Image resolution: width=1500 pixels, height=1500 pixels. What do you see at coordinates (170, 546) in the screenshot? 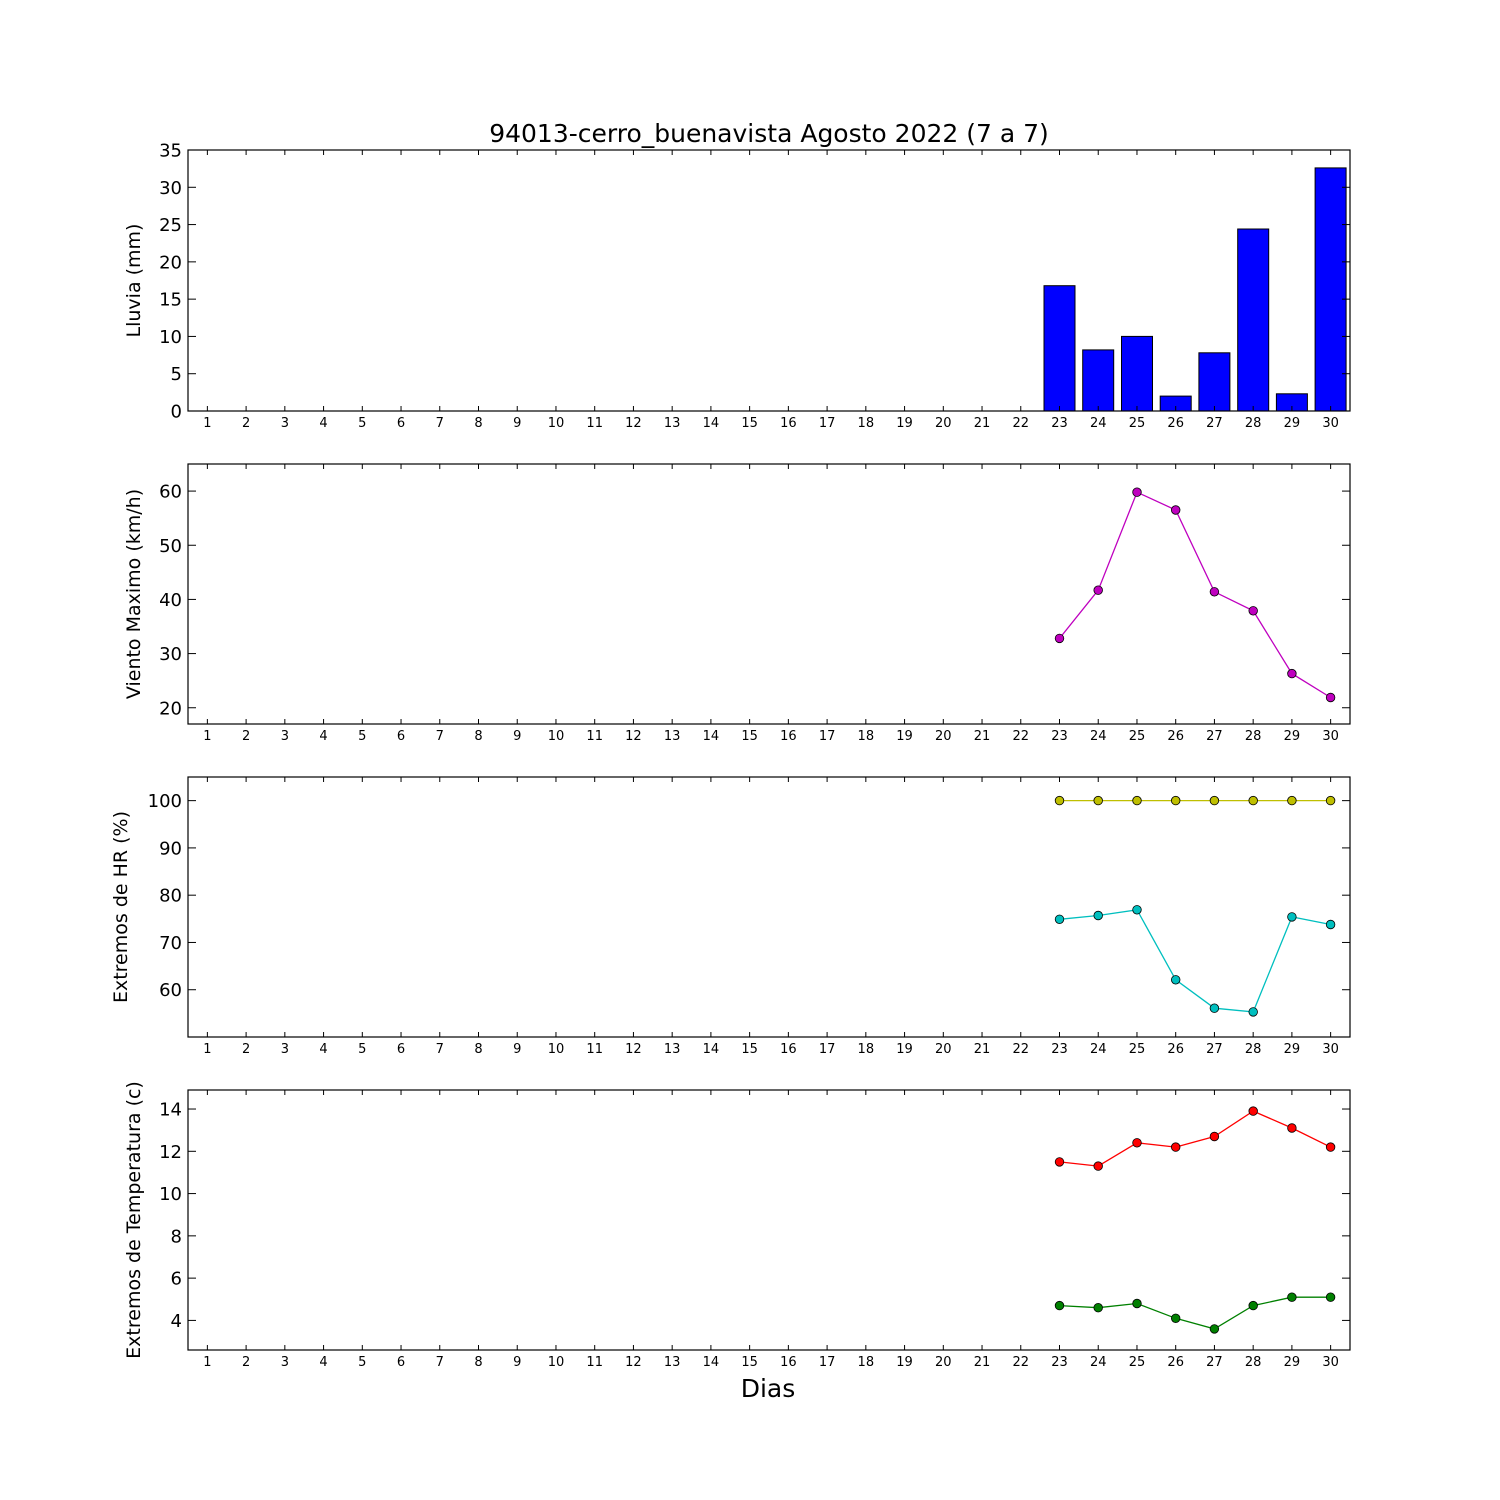
I see `y-tick-label: 50` at bounding box center [170, 546].